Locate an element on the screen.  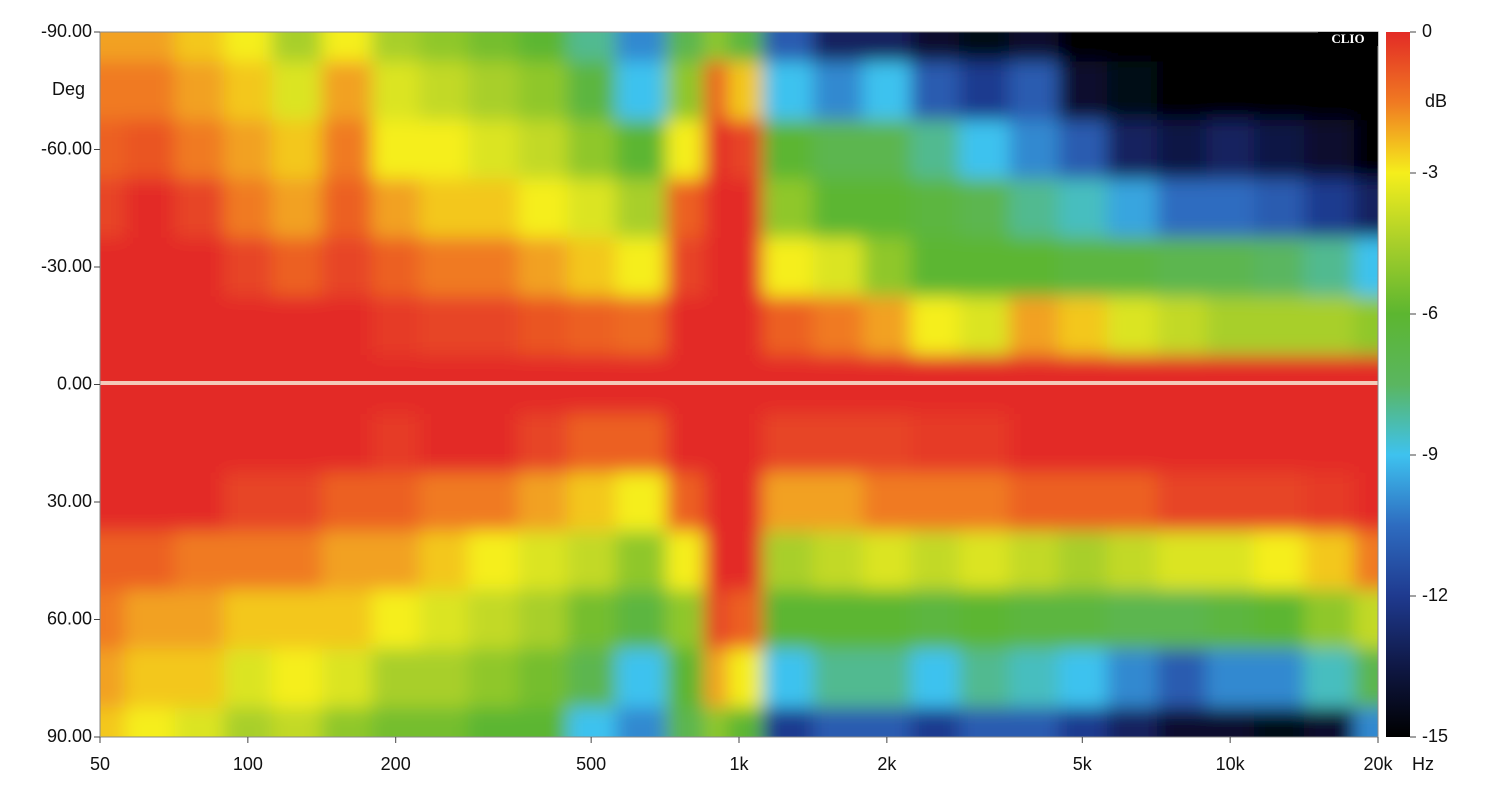
y-tick-label: 60.00 is located at coordinates (69, 618).